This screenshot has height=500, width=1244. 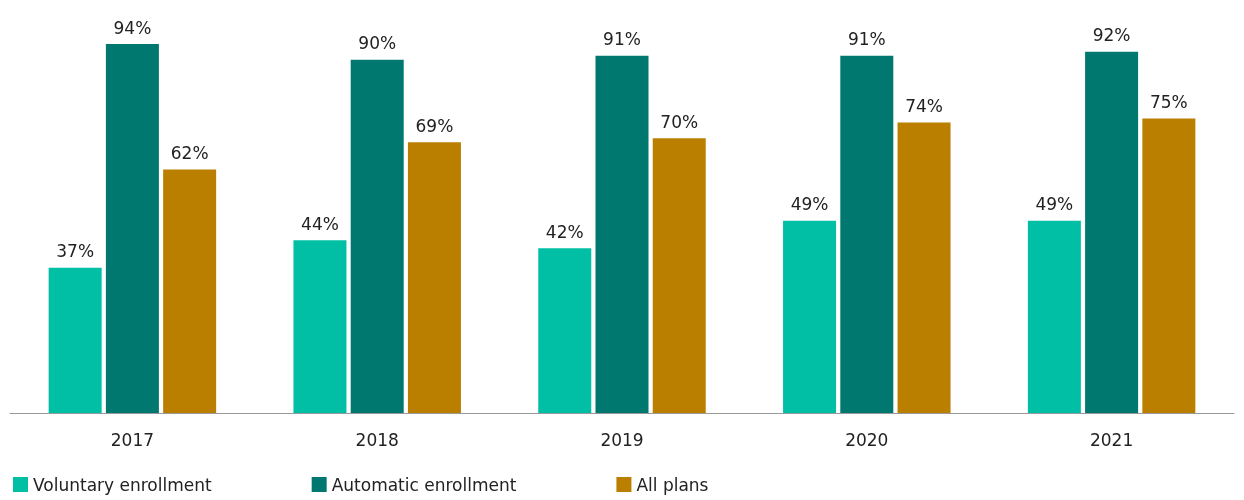 I want to click on legend-label: Automatic enrollment, so click(x=424, y=484).